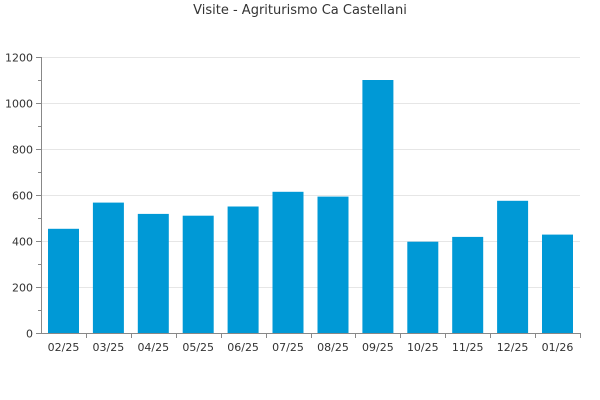  I want to click on x-tick-label: 02/25, so click(64, 347).